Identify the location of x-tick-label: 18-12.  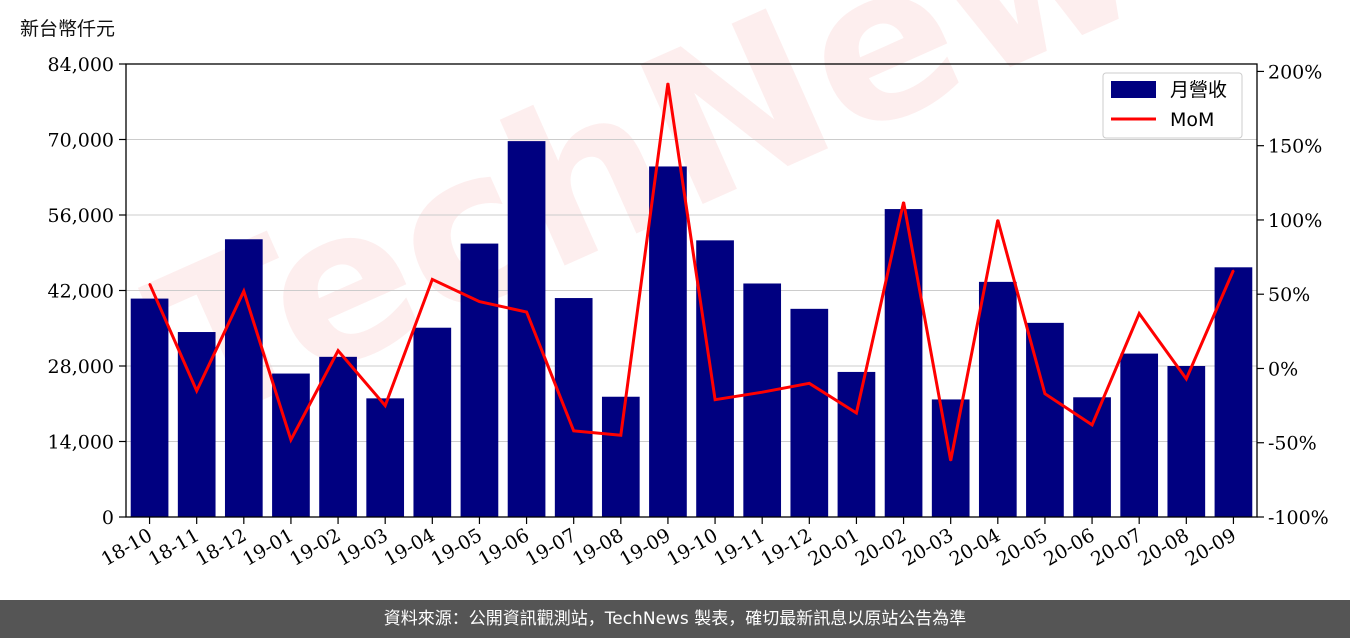
(221, 547).